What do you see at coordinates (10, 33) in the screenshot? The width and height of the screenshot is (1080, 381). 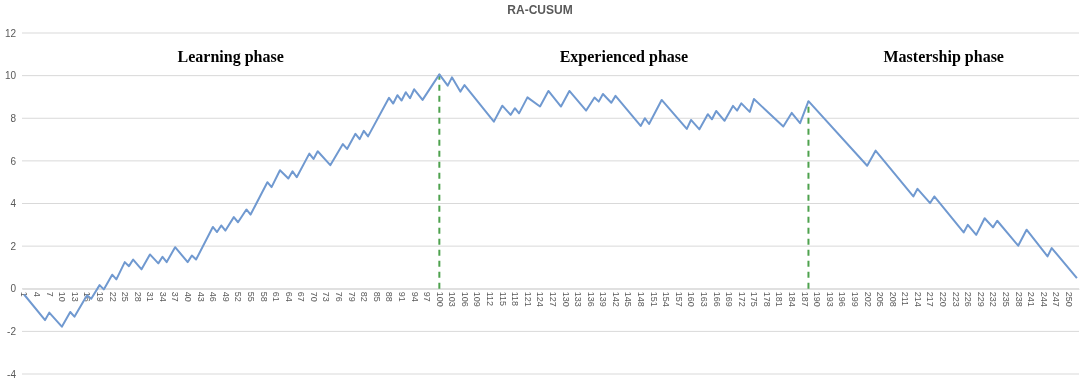 I see `y-tick-label: 12` at bounding box center [10, 33].